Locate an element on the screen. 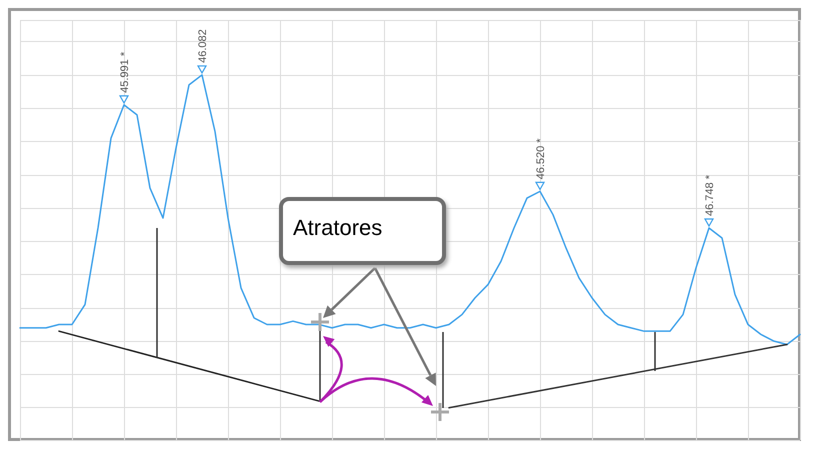 The height and width of the screenshot is (457, 813). text: 46.082 is located at coordinates (203, 46).